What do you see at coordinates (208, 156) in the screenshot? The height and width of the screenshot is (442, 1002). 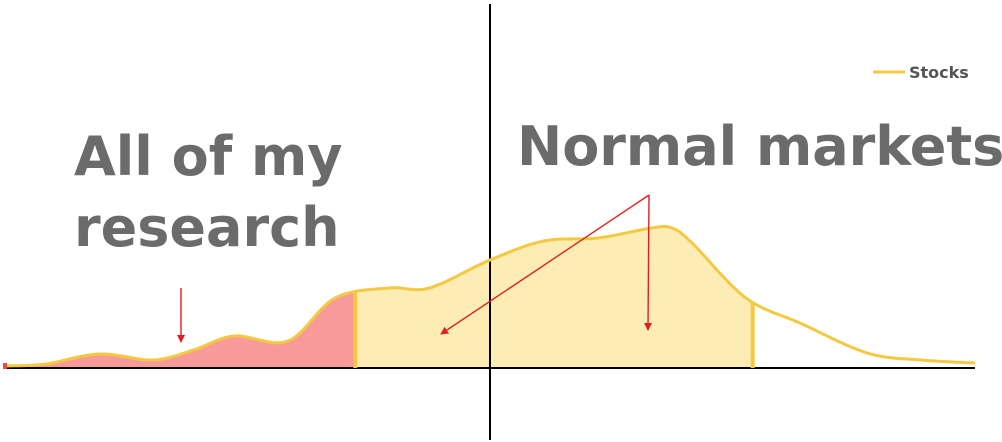 I see `annotation-research-line-1: All of my` at bounding box center [208, 156].